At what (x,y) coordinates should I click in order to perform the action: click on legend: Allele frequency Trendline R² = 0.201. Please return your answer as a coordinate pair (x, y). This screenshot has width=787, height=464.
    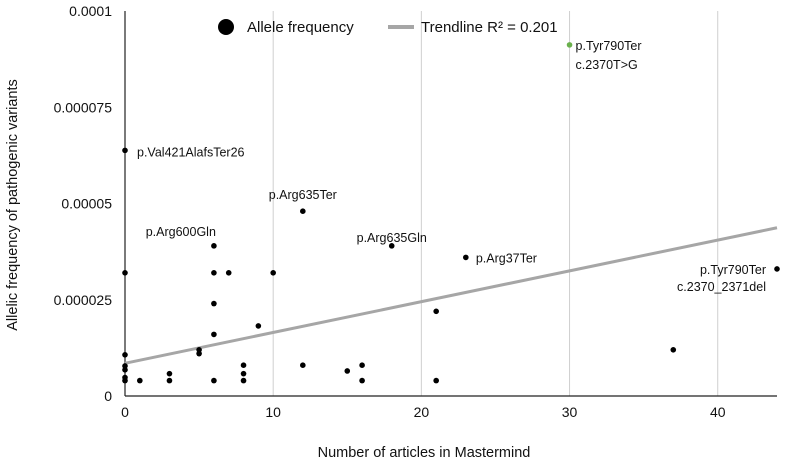
    Looking at the image, I should click on (388, 27).